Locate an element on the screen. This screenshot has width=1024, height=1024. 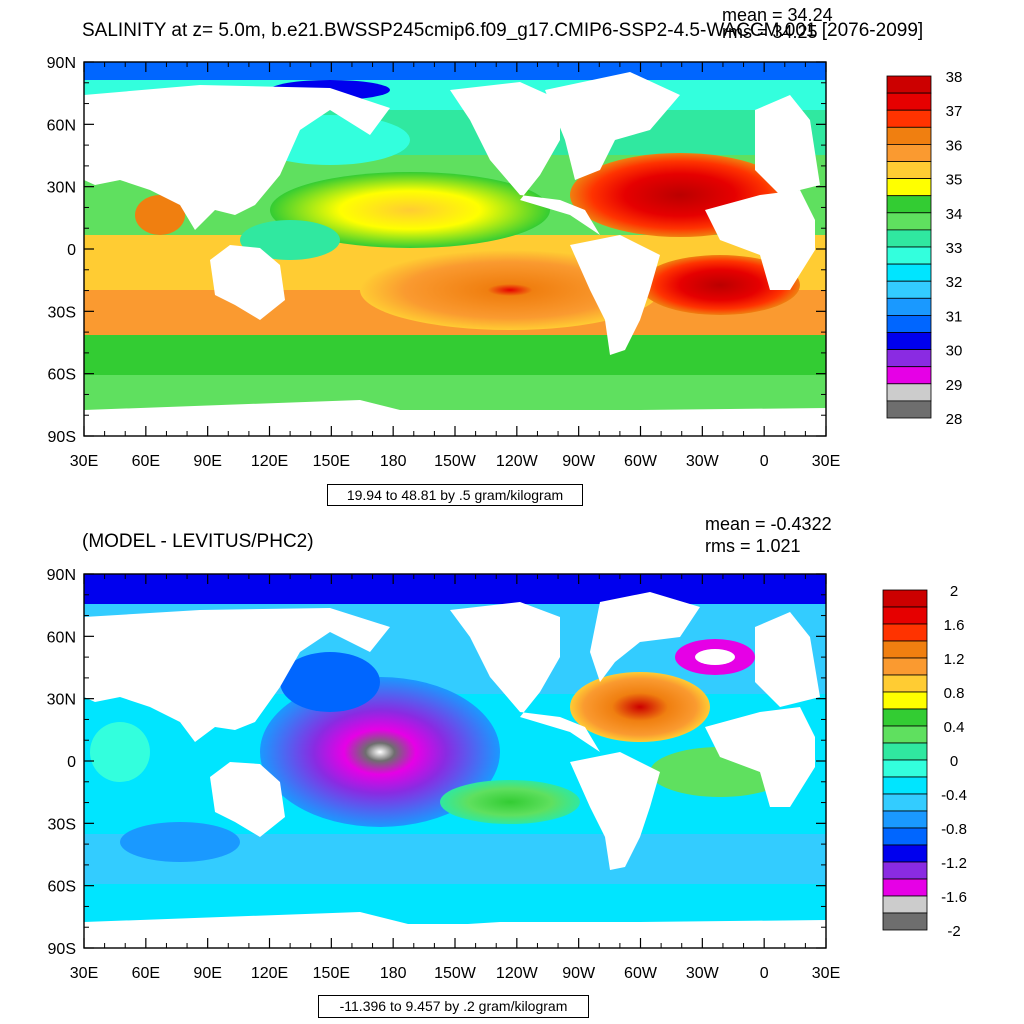
colorbar-label: -1.2 is located at coordinates (954, 863).